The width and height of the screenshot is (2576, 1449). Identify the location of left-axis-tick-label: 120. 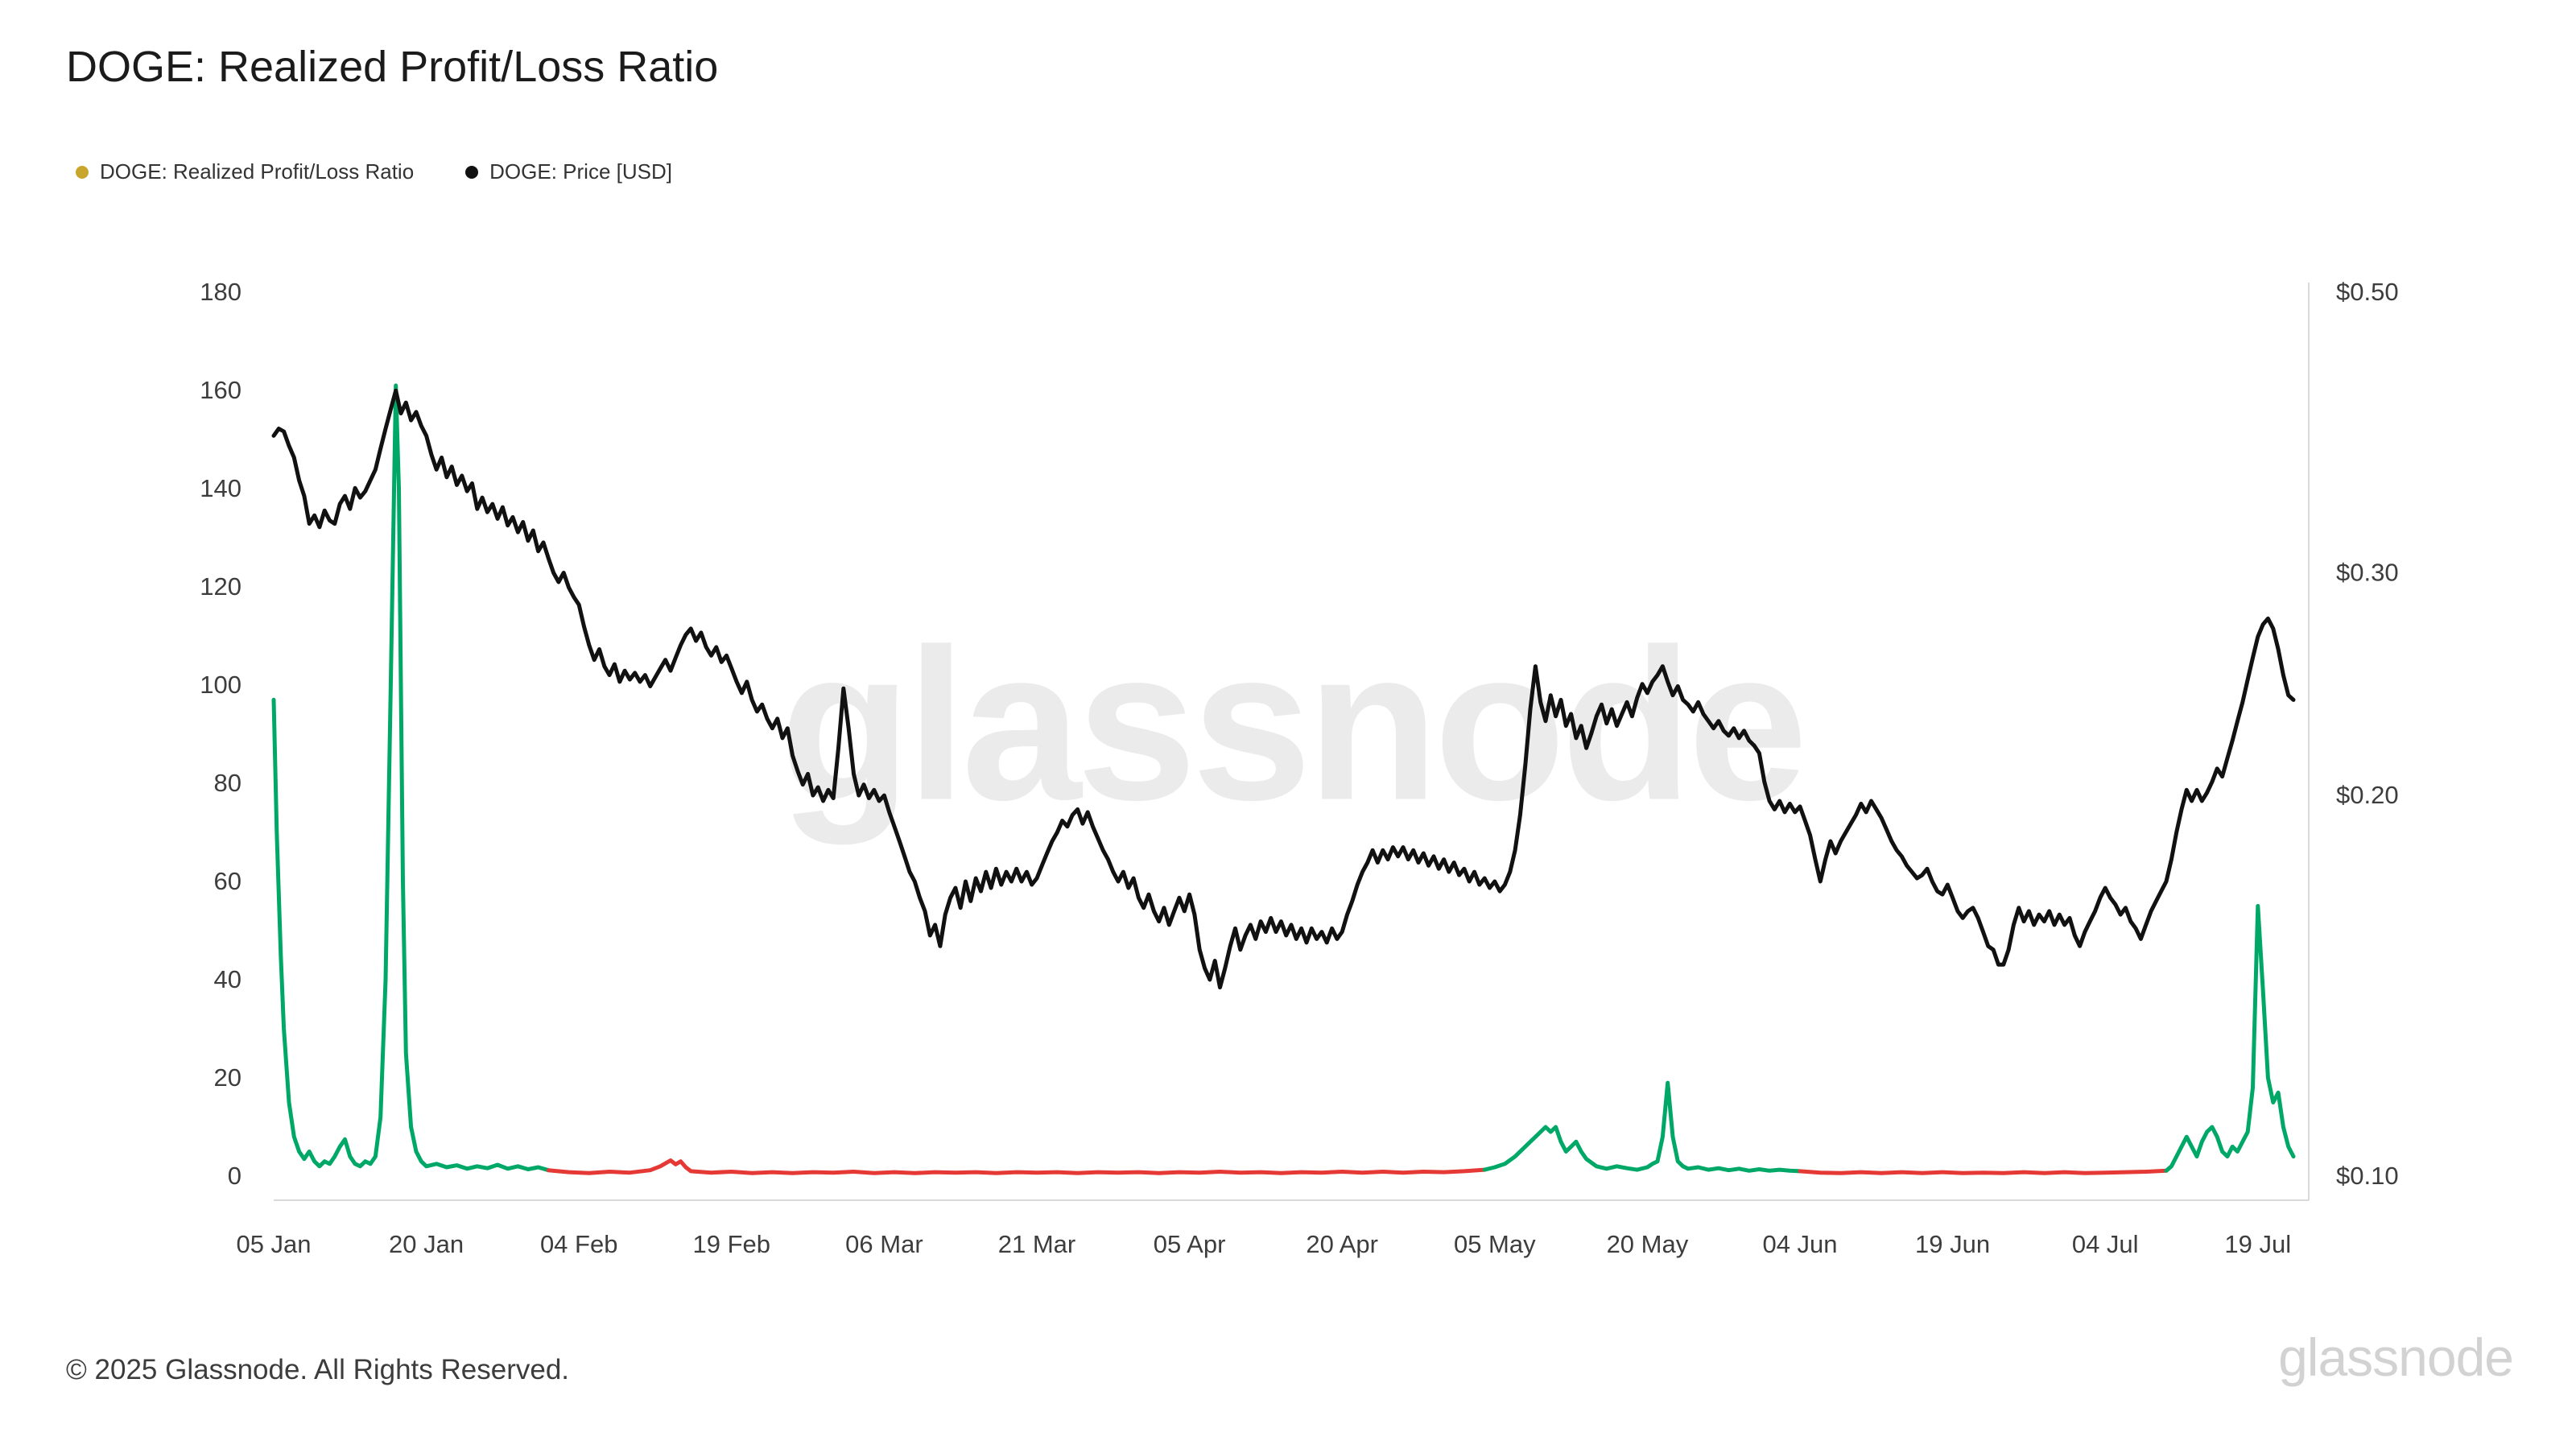
(221, 586).